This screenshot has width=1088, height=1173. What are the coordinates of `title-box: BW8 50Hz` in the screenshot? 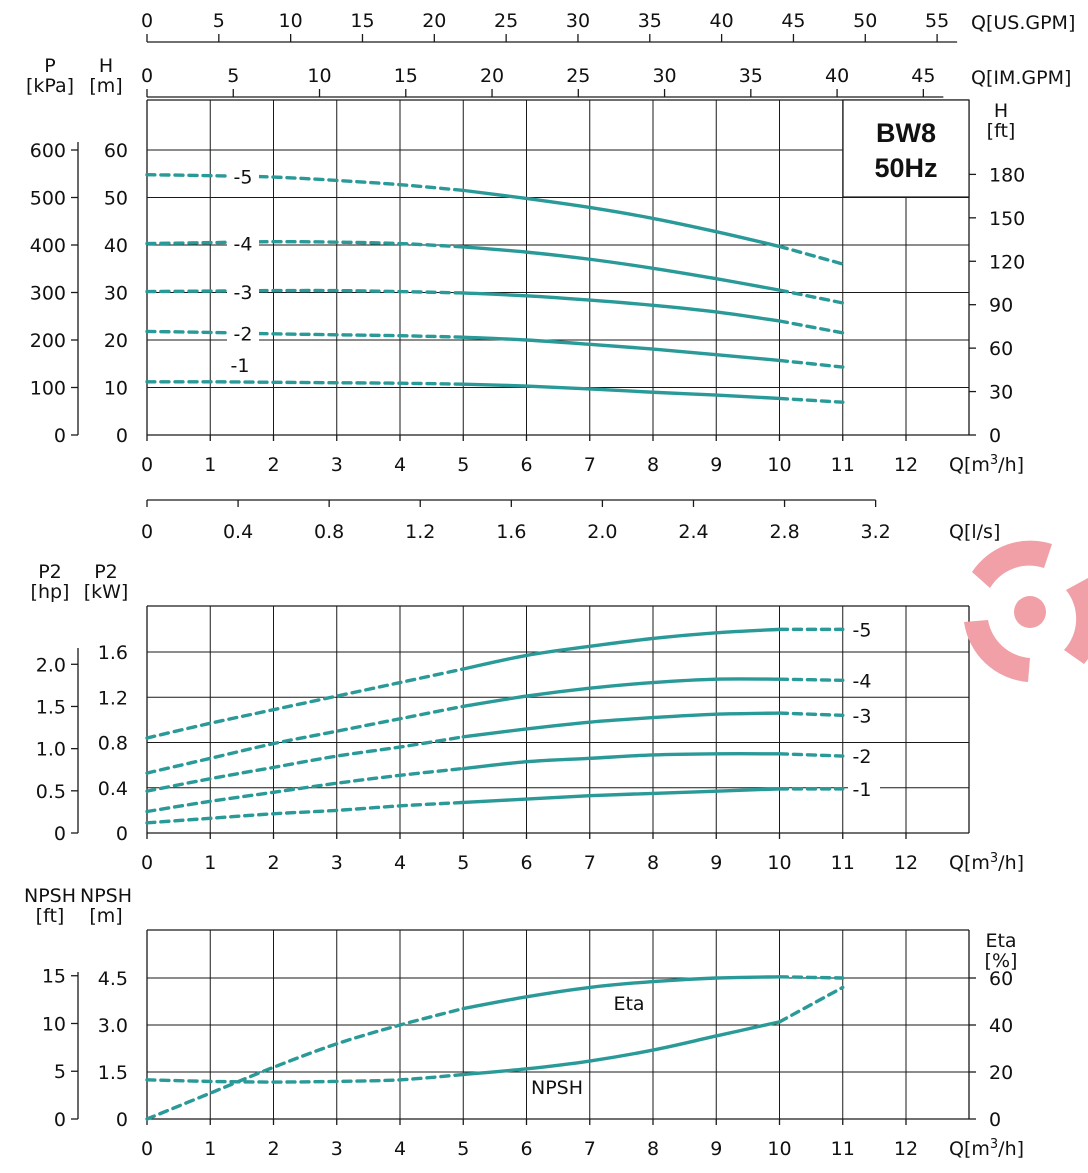 It's located at (906, 148).